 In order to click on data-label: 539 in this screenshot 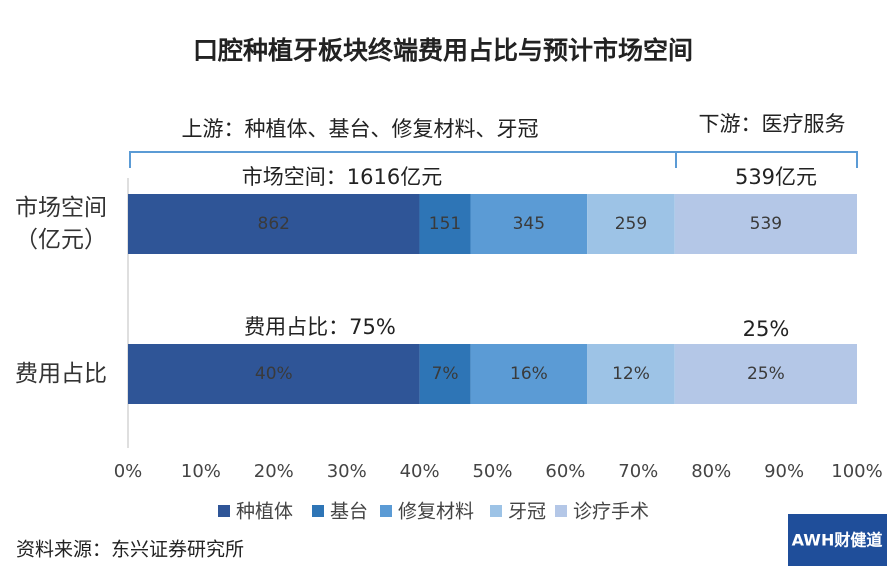, I will do `click(766, 224)`.